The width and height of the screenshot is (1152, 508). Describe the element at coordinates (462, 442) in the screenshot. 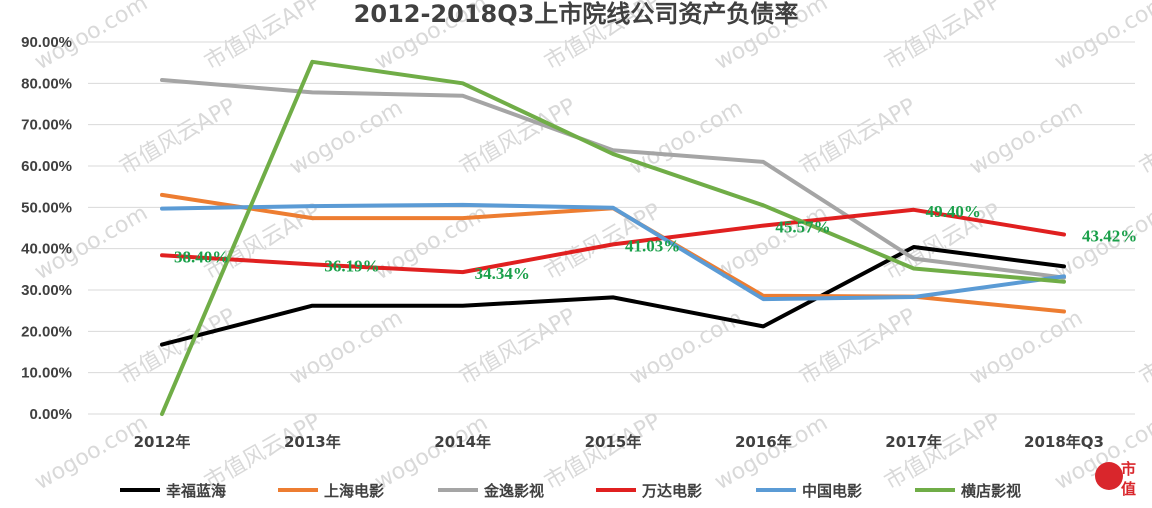

I see `x-tick-label: 2014年` at that location.